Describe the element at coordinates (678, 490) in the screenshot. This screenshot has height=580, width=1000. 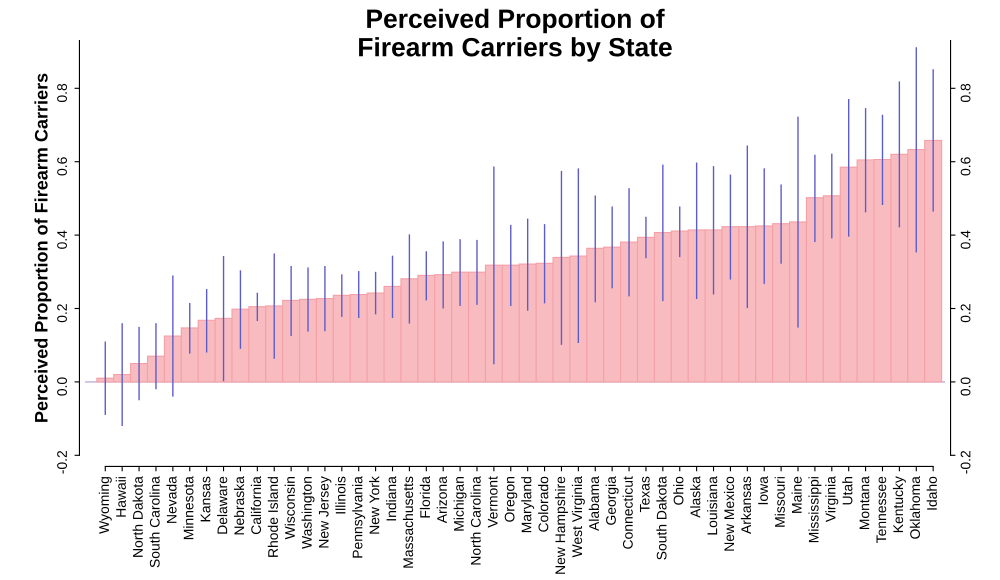
I see `x-tick-label: Ohio` at that location.